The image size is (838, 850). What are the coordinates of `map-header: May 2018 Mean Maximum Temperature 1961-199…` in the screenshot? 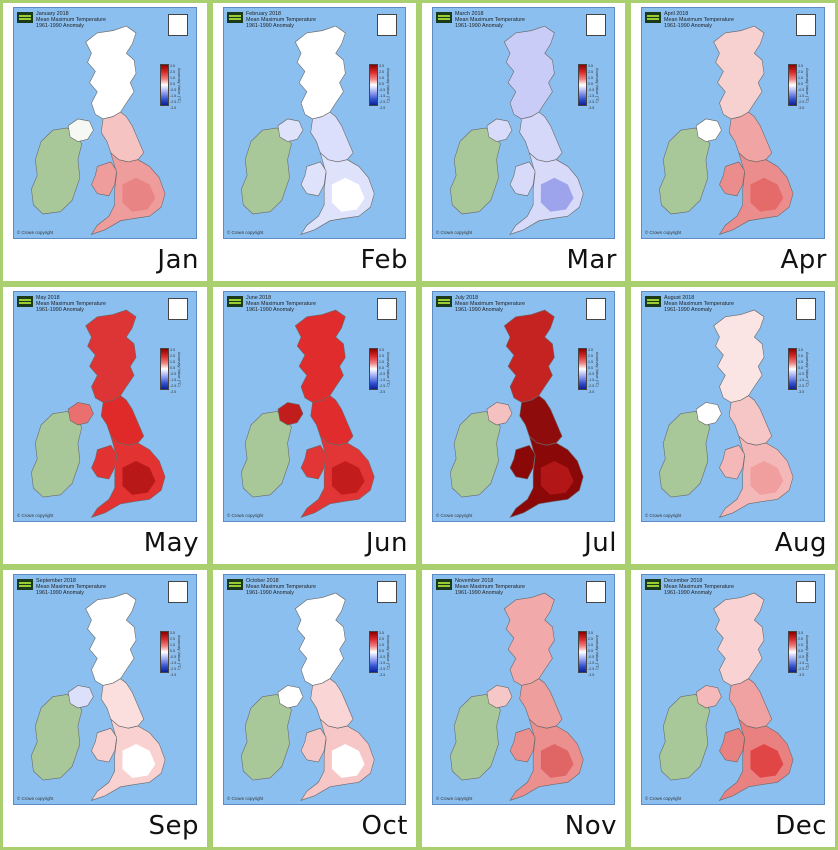 It's located at (71, 304).